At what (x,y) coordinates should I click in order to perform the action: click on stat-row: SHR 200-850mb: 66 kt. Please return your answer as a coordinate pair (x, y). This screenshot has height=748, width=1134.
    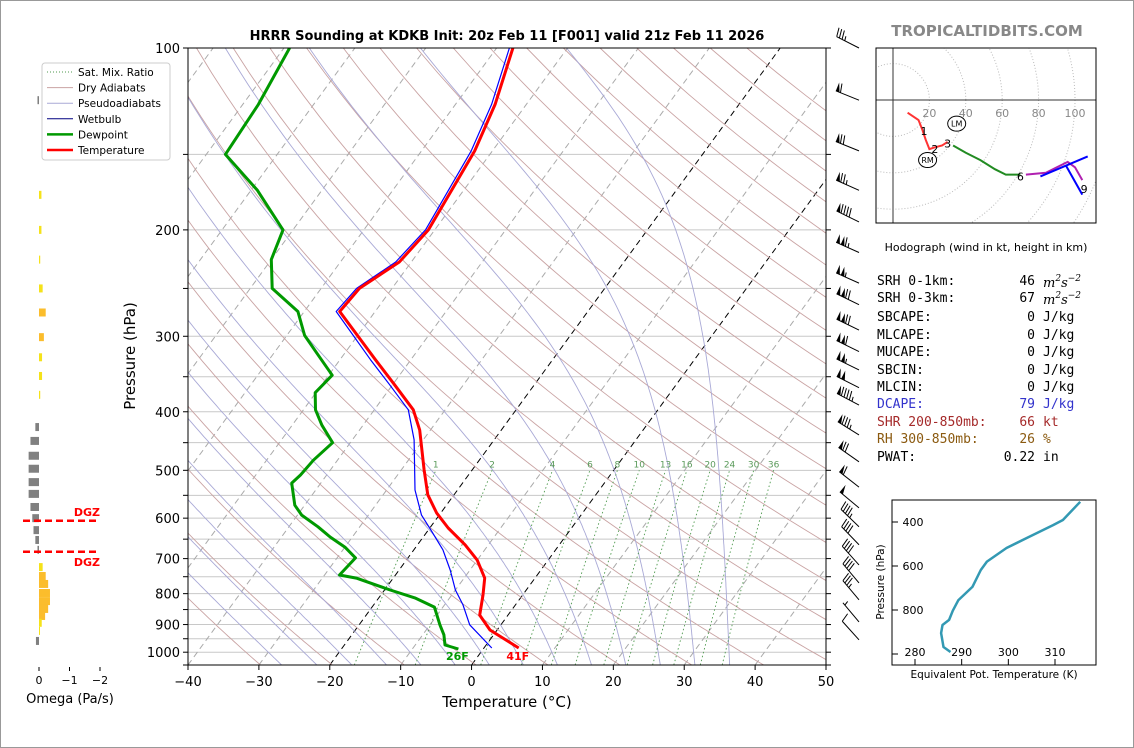
    Looking at the image, I should click on (987, 423).